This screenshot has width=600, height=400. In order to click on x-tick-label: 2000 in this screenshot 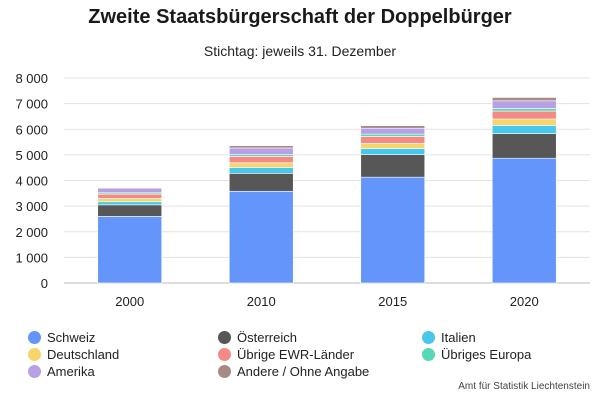, I will do `click(129, 301)`.